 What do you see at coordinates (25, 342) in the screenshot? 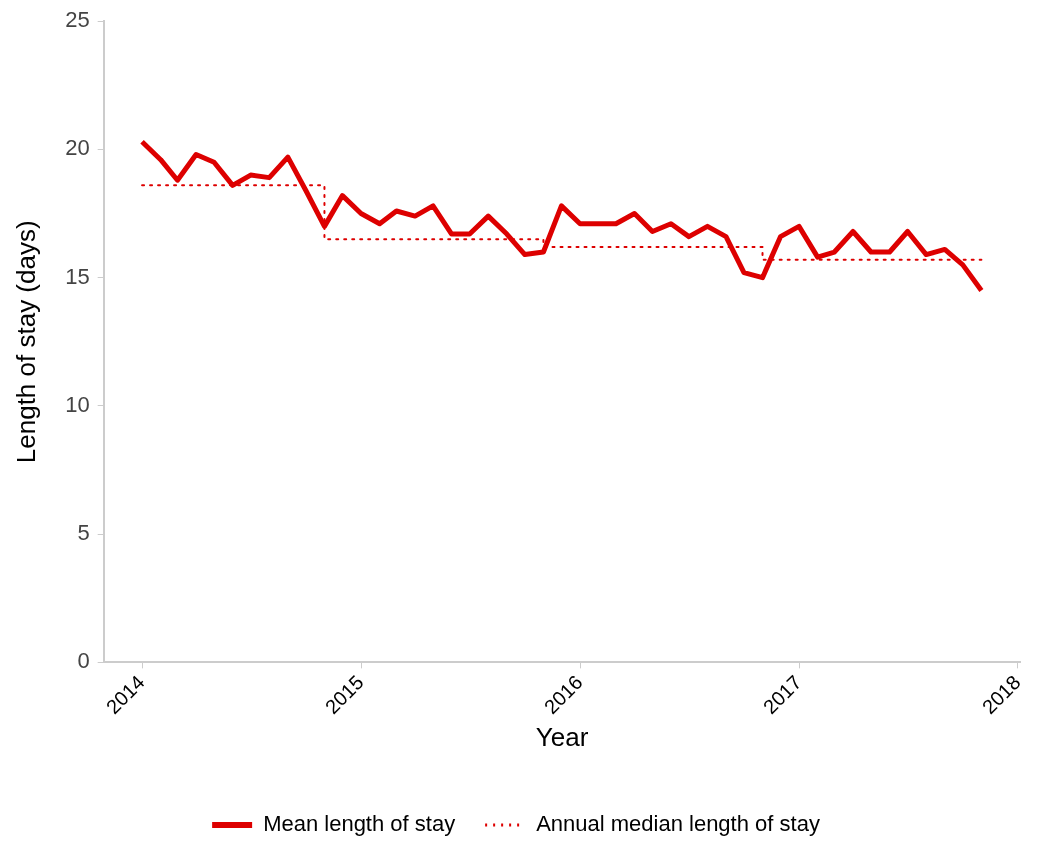
I see `y-axis-title: Length of stay (days)` at bounding box center [25, 342].